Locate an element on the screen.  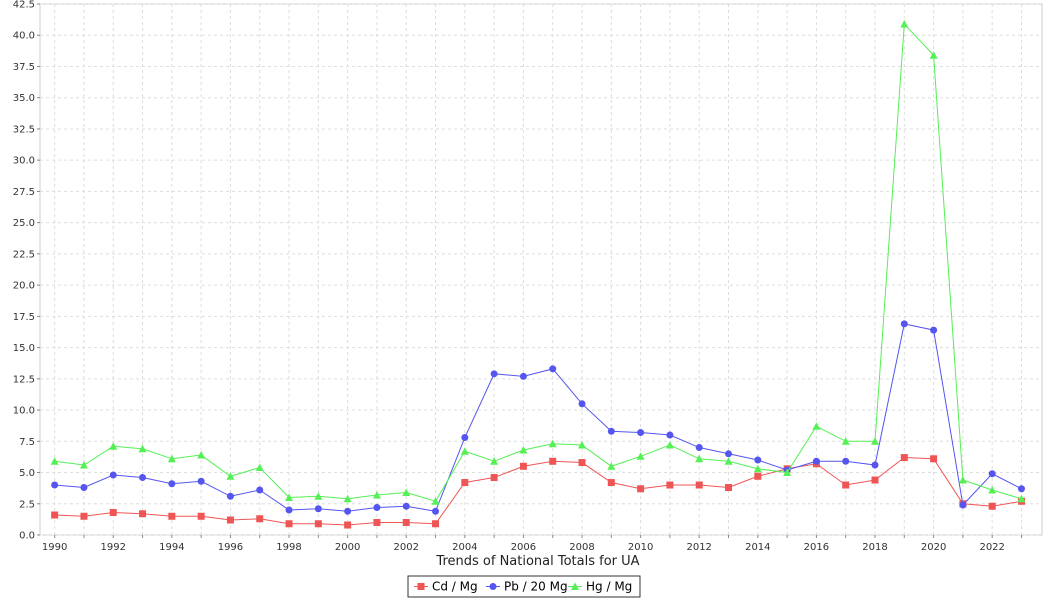
x-tick-label: 2002 is located at coordinates (406, 547).